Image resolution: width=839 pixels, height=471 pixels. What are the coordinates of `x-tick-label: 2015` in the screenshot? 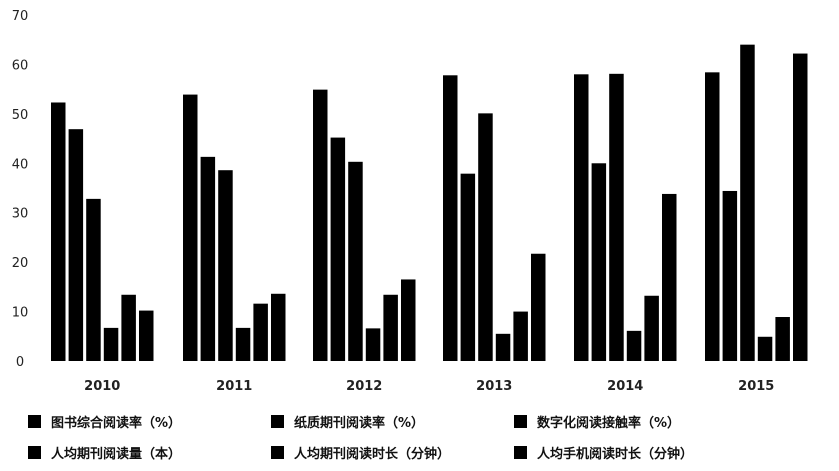 It's located at (756, 384).